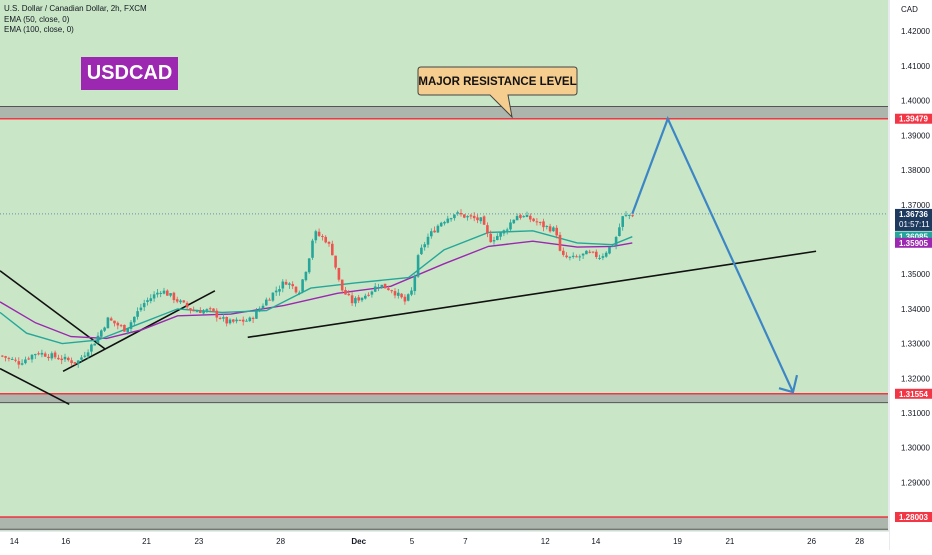  Describe the element at coordinates (465, 541) in the screenshot. I see `x-tick-label: 7` at that location.